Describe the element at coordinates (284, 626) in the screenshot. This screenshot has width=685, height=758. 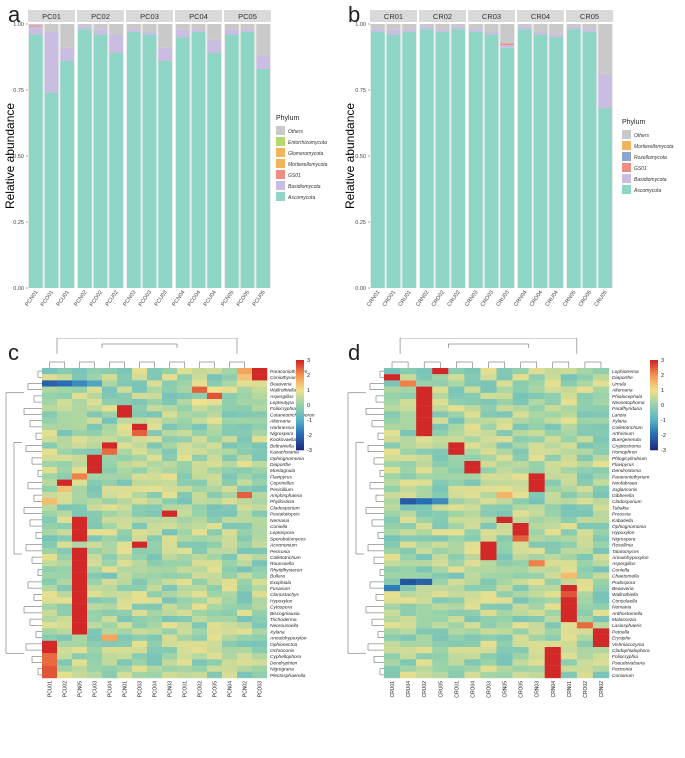
I see `row-label: Neorousoella` at that location.